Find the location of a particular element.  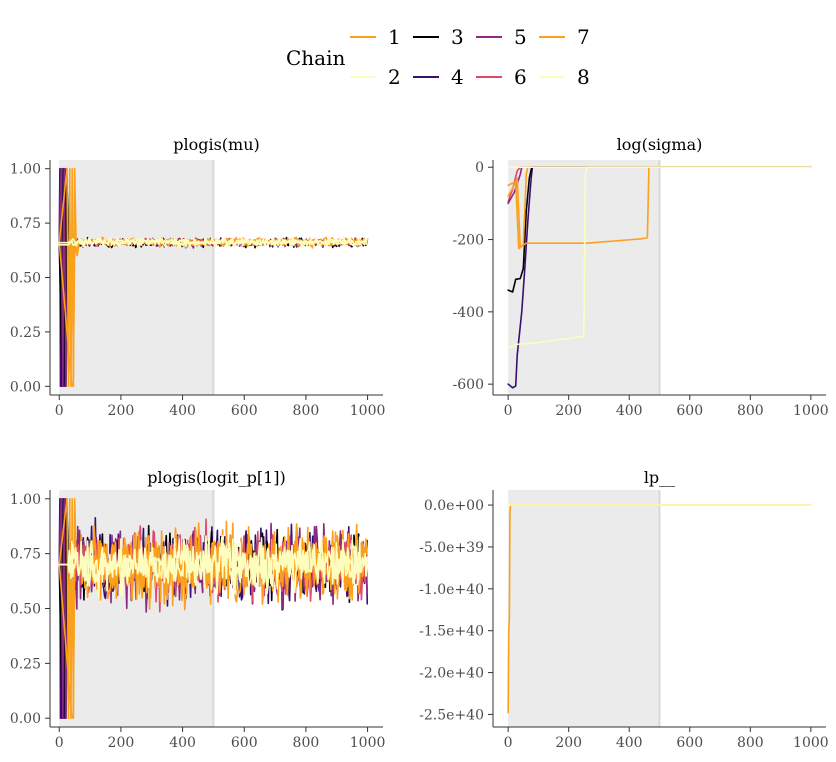

chain-3-trace is located at coordinates (659, 277).